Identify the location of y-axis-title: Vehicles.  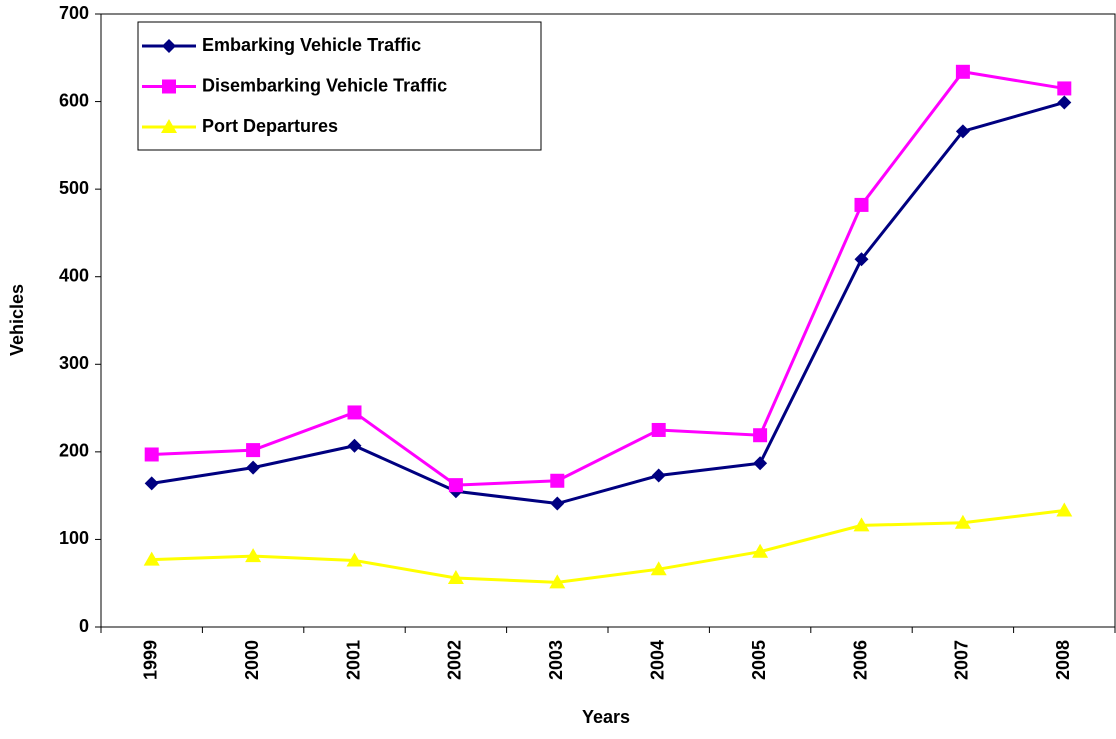
(17, 320).